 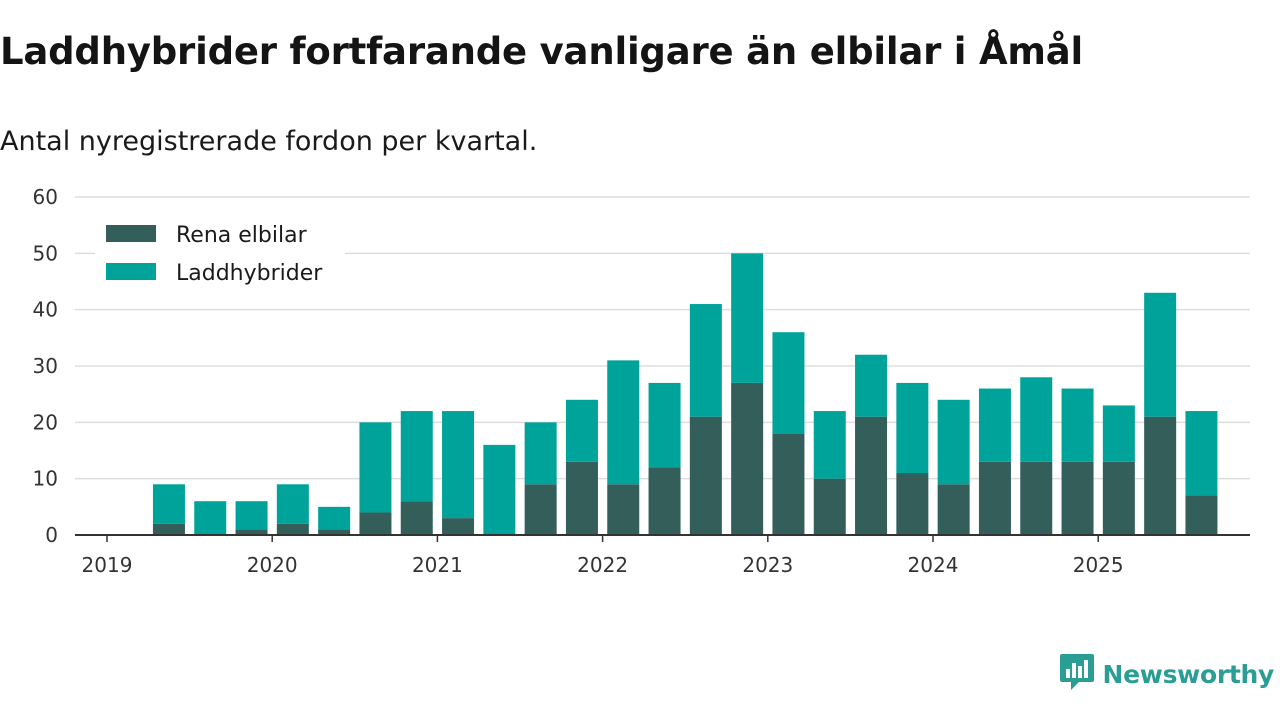 What do you see at coordinates (45, 310) in the screenshot?
I see `y-tick-label: 40` at bounding box center [45, 310].